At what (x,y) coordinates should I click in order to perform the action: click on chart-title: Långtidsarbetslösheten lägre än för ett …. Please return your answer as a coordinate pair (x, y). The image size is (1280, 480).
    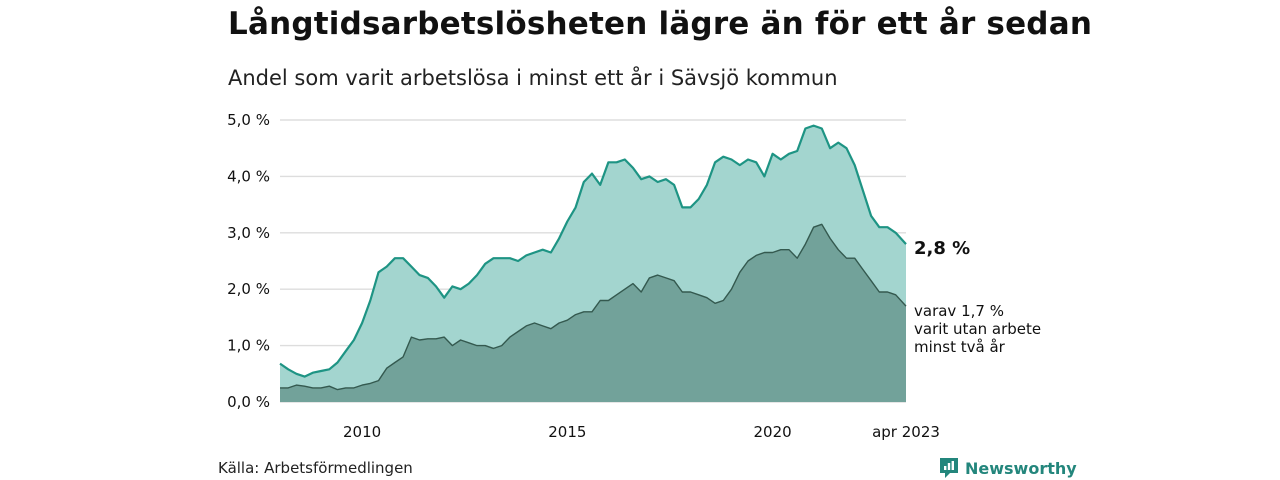
    Looking at the image, I should click on (660, 24).